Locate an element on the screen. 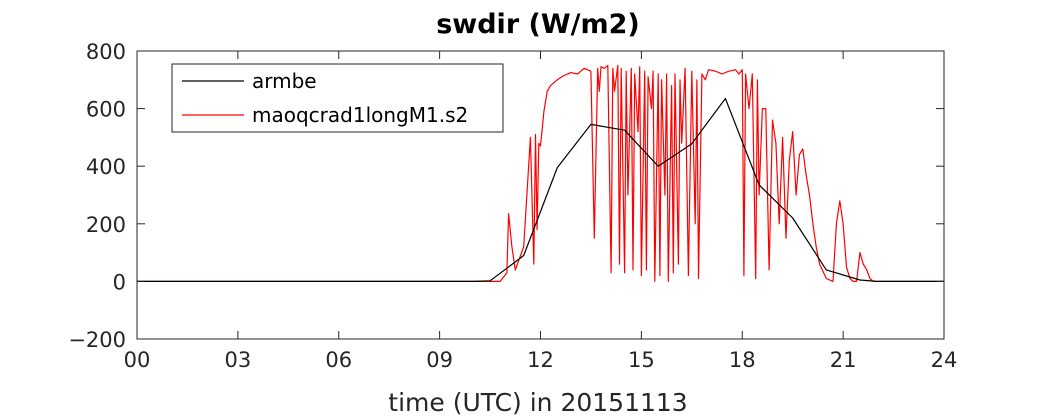 This screenshot has height=417, width=1042. x-tick-label: 12 is located at coordinates (540, 360).